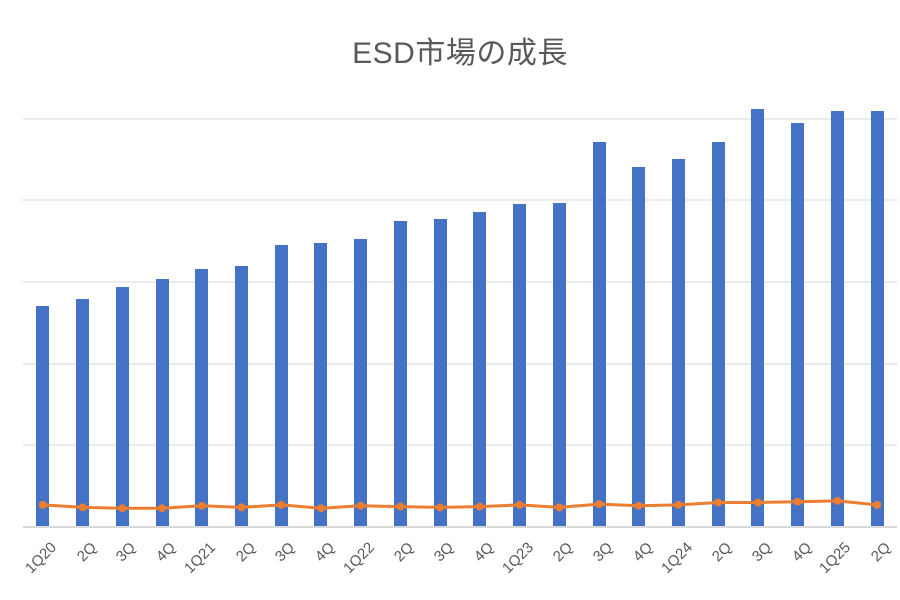 Image resolution: width=900 pixels, height=600 pixels. I want to click on x-axis-label: 1Q25, so click(835, 558).